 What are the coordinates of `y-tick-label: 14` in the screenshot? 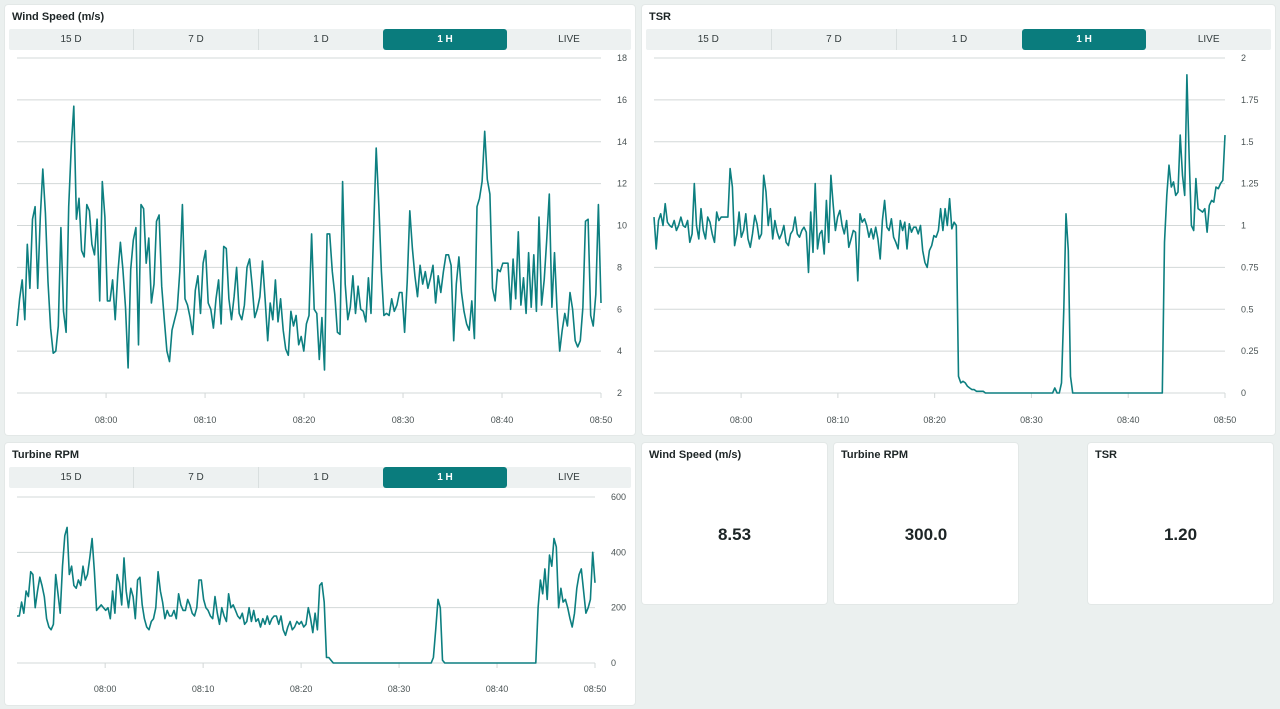 It's located at (622, 142).